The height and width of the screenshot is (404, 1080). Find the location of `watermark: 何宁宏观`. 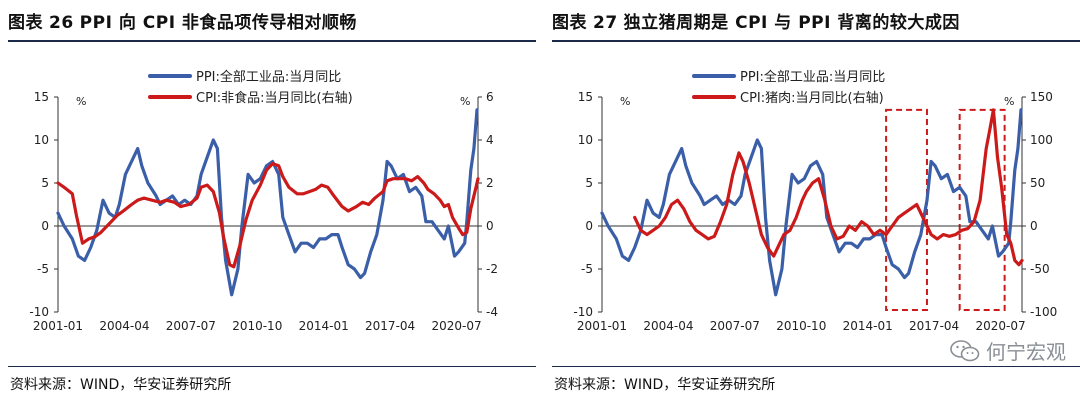

watermark: 何宁宏观 is located at coordinates (1008, 350).